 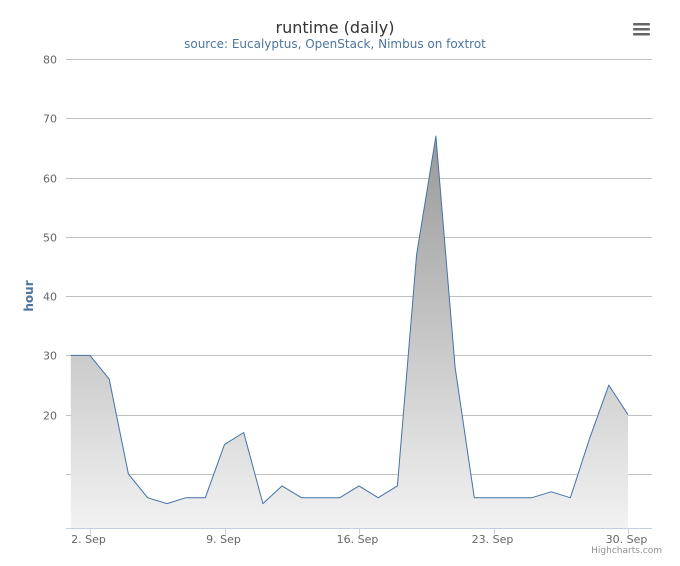 I want to click on menu-button, so click(x=642, y=29).